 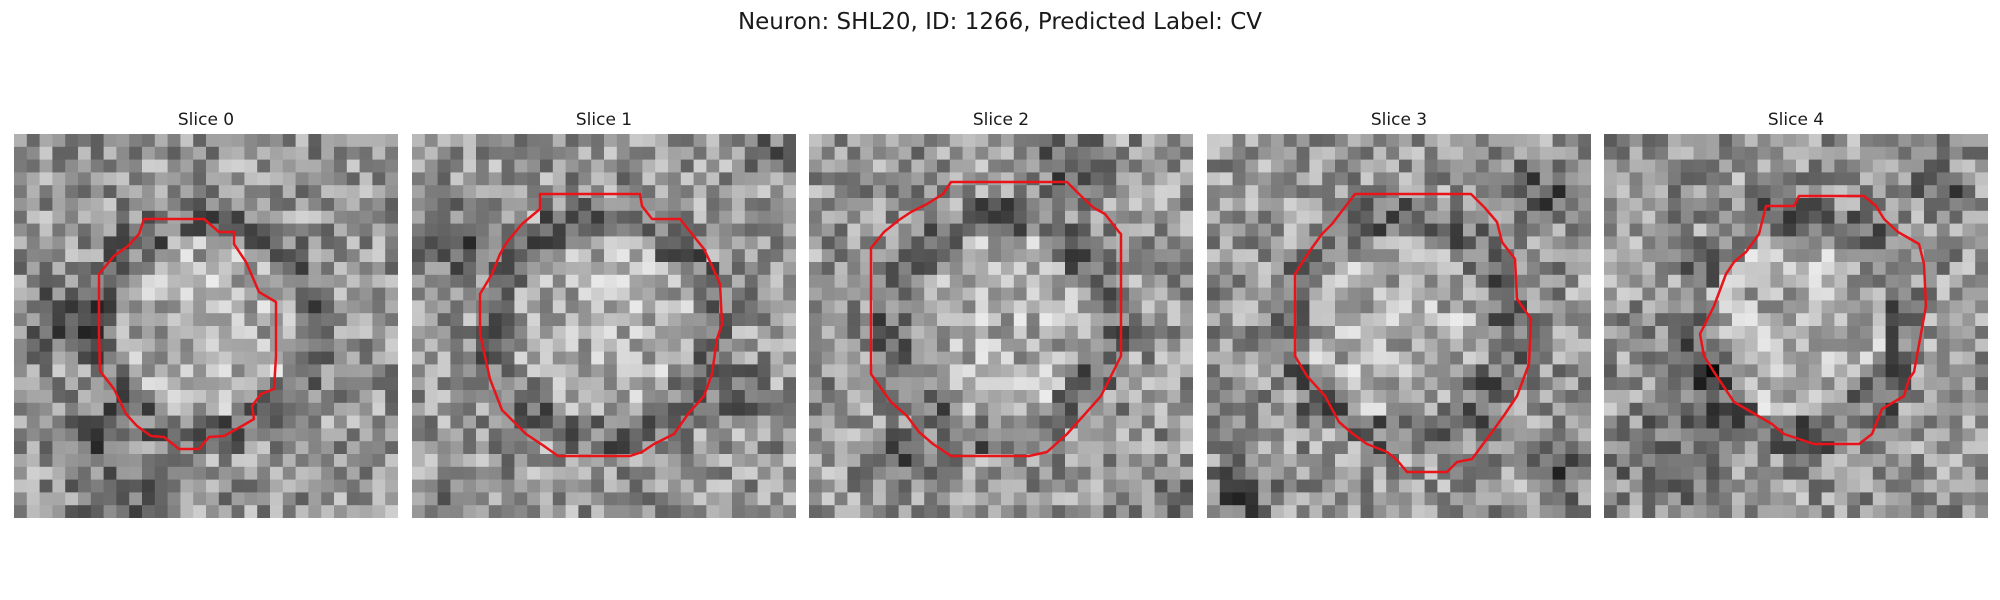 I want to click on slice-title-0: Slice 0, so click(x=206, y=120).